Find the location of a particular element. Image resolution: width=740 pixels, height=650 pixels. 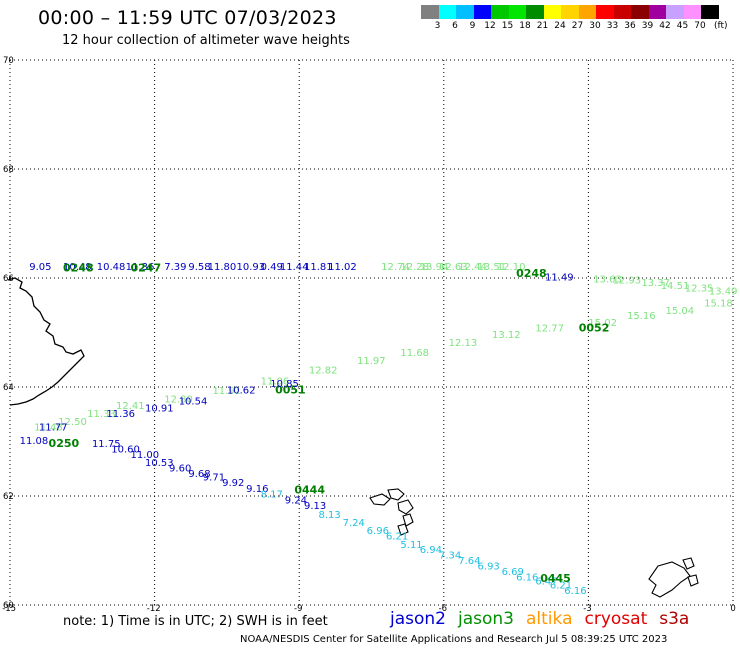

colorbar-label: 27 is located at coordinates (577, 26).